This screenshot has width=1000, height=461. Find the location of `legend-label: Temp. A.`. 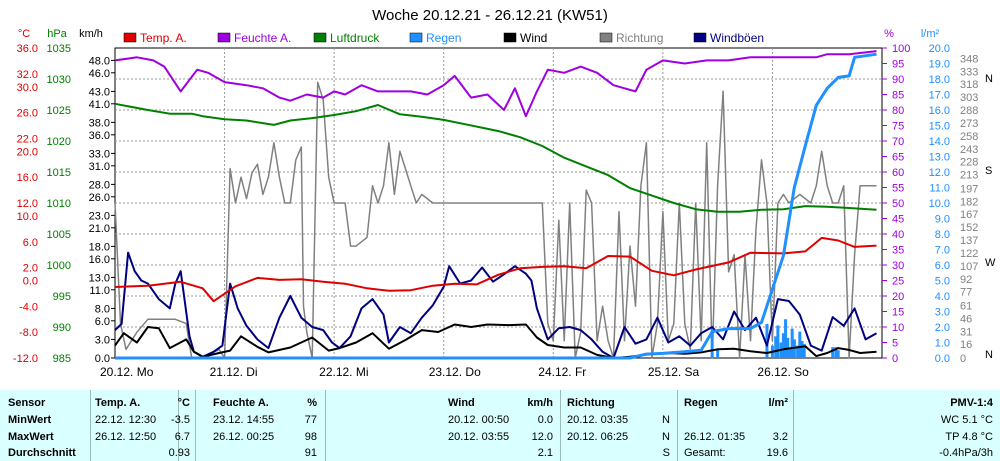

legend-label: Temp. A. is located at coordinates (163, 38).